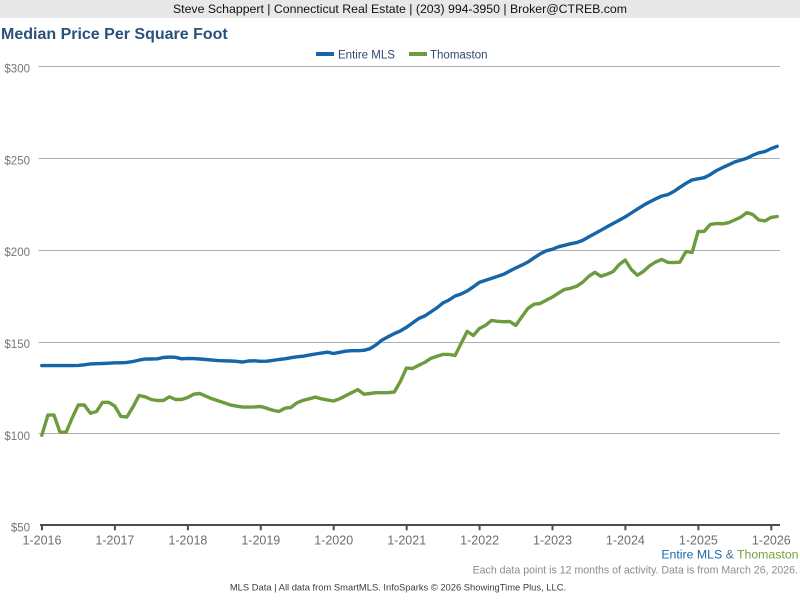 This screenshot has height=600, width=800. Describe the element at coordinates (17, 345) in the screenshot. I see `svg-text: $150` at that location.